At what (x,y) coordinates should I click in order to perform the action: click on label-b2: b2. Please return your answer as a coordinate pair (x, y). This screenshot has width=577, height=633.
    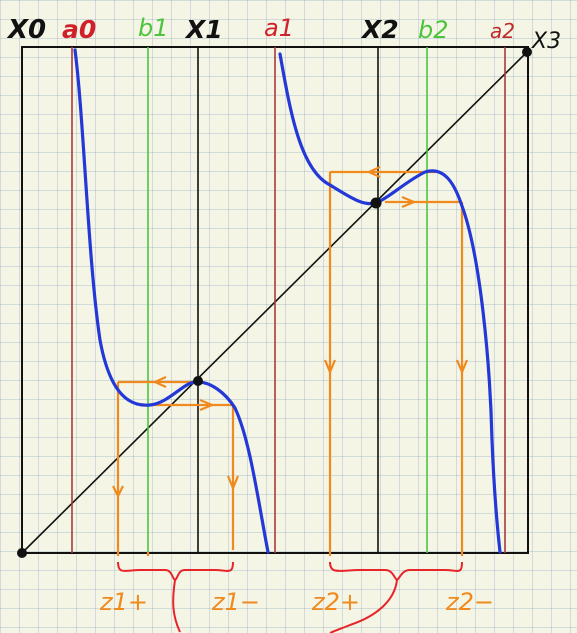
    Looking at the image, I should click on (433, 30).